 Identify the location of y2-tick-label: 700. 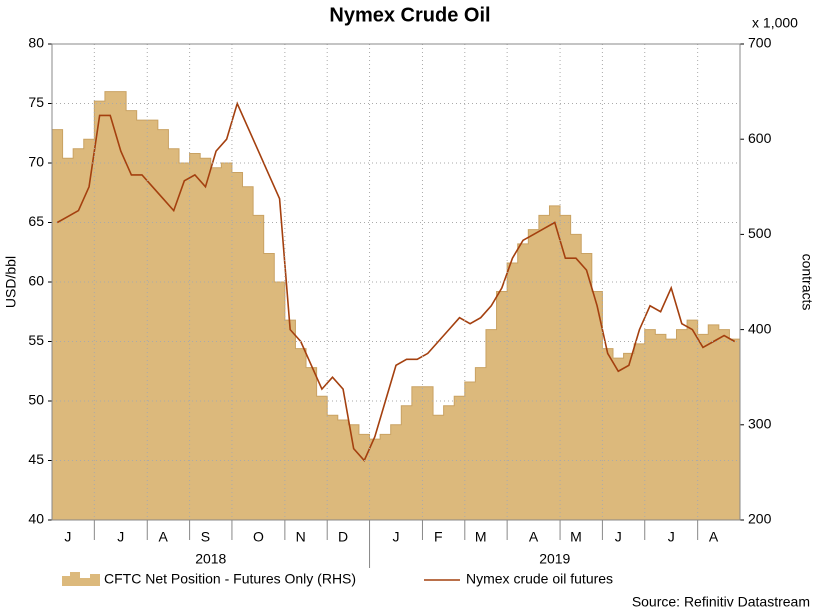
(760, 43).